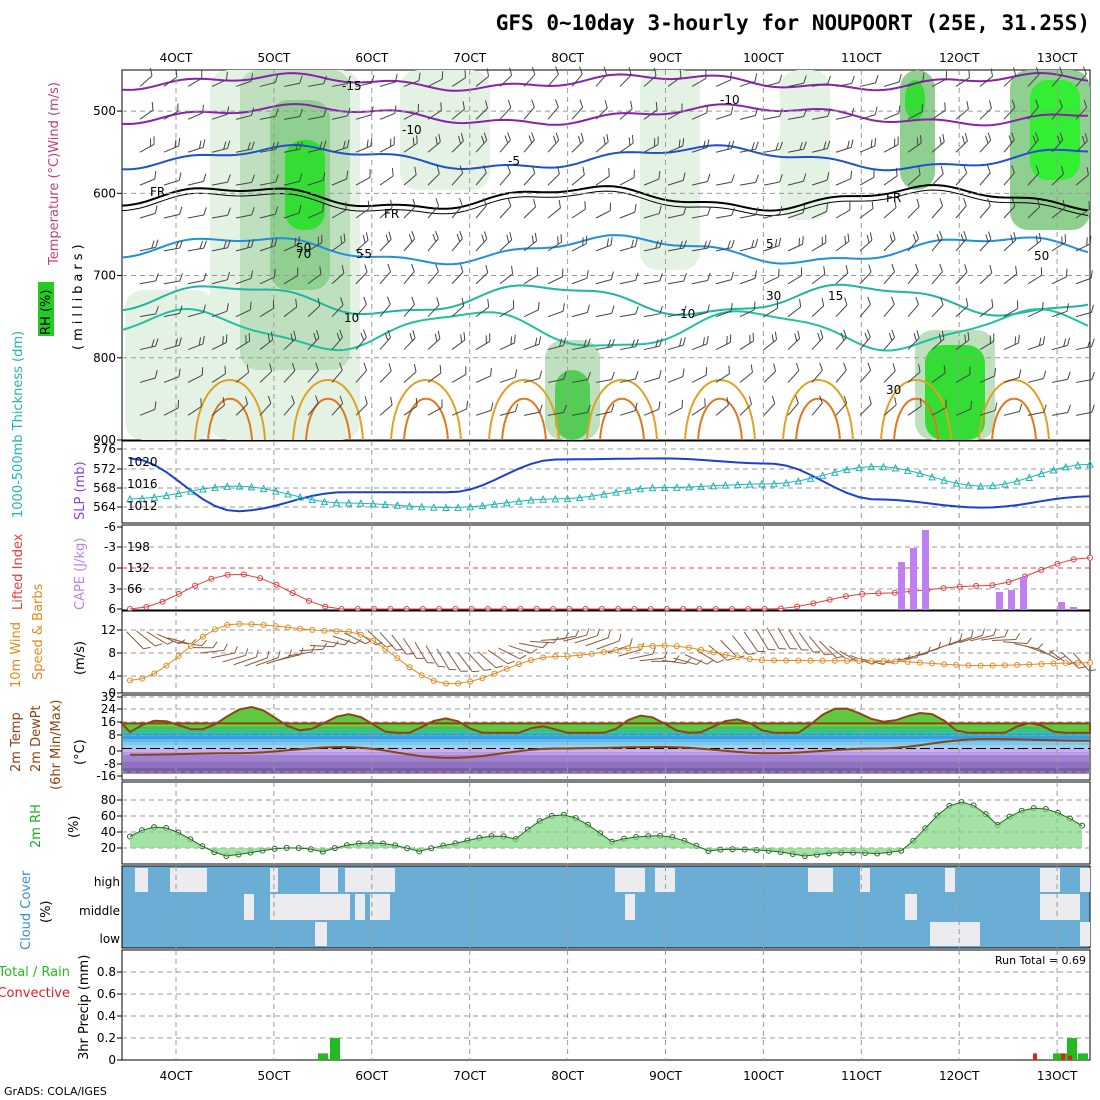 This screenshot has height=1100, width=1100. Describe the element at coordinates (606, 482) in the screenshot. I see `slp-frame` at that location.